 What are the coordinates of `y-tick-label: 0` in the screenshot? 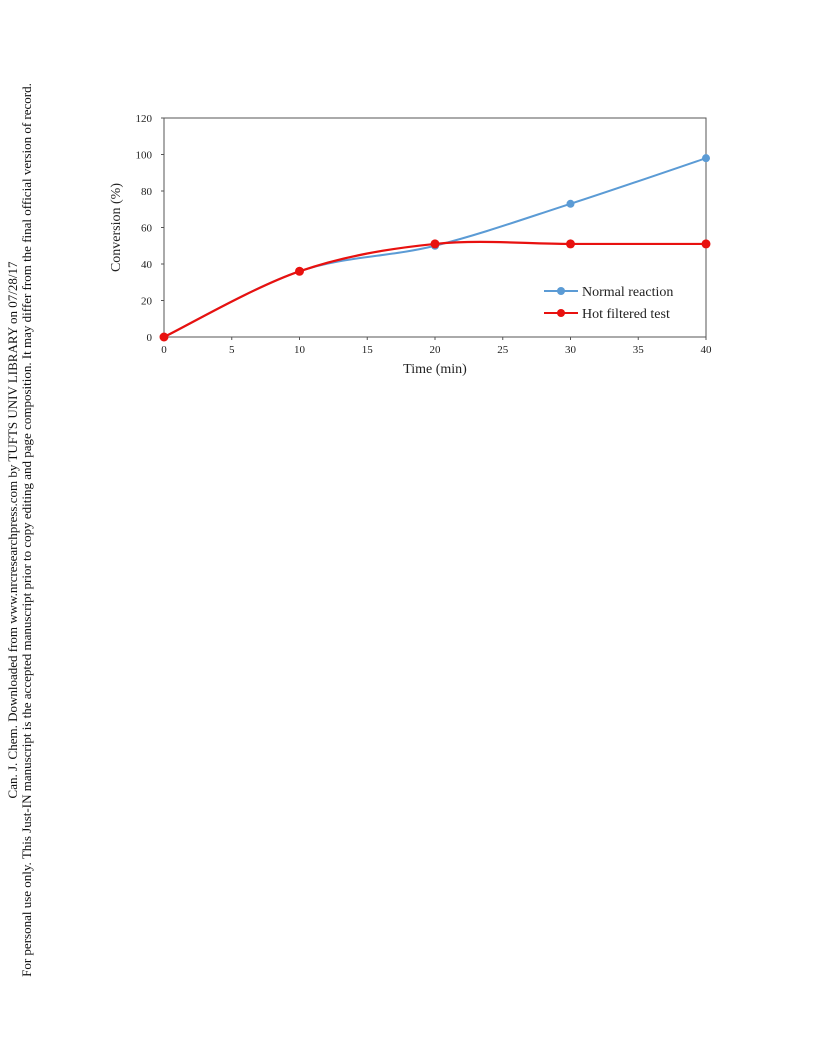 It's located at (150, 338).